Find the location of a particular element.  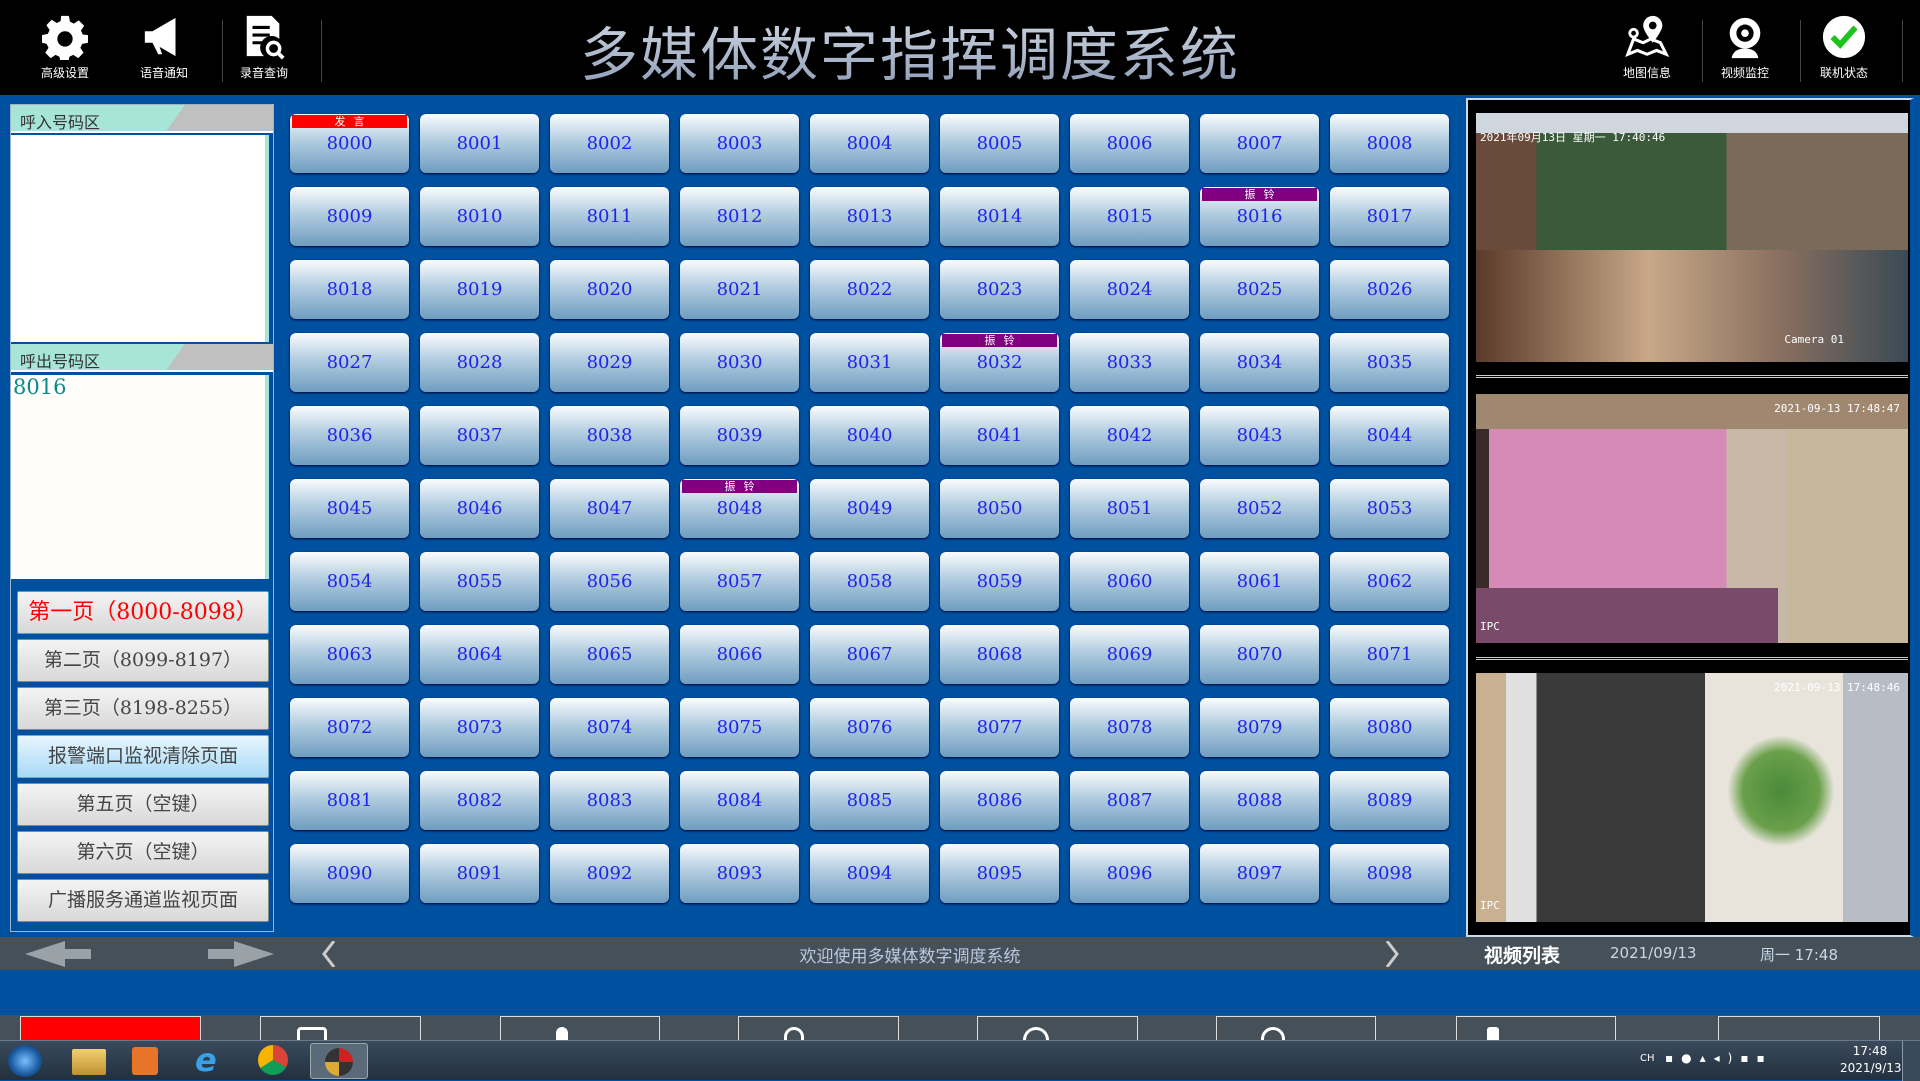

extension-button-8042: 8042 is located at coordinates (1129, 435).